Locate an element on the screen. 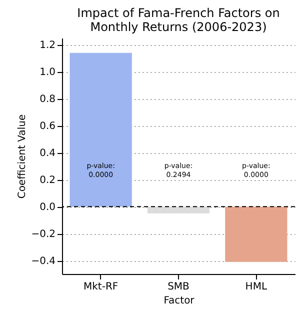  x-tick-label: SMB is located at coordinates (179, 287).